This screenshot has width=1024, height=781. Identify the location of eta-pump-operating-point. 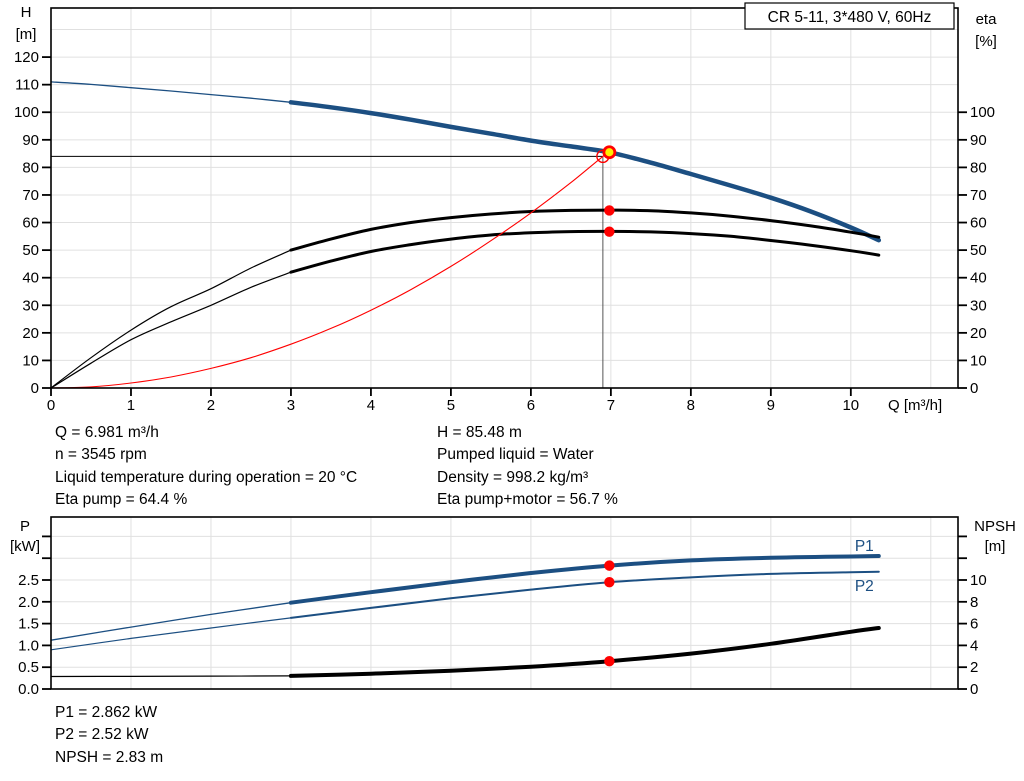
(609, 210).